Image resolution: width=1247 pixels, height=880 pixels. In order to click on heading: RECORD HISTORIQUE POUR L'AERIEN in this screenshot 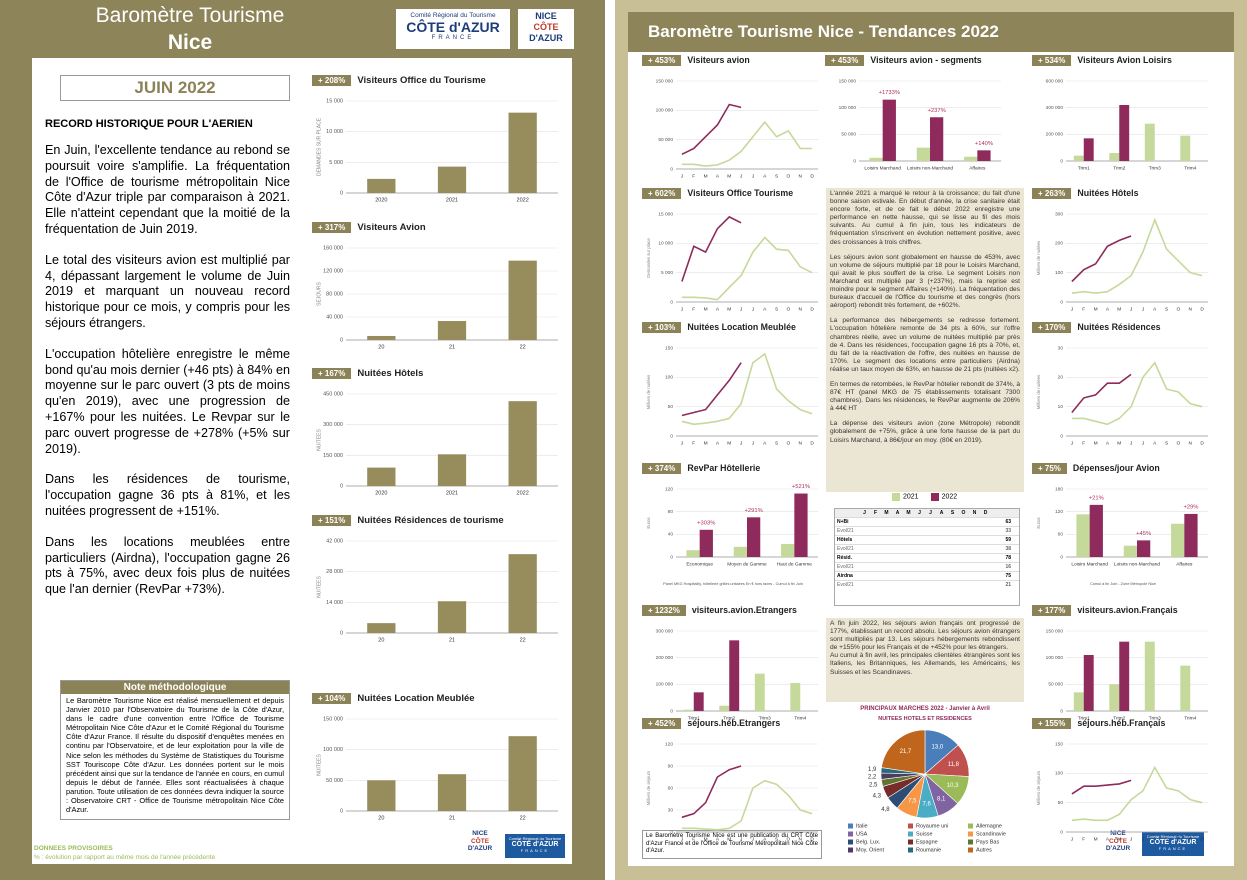, I will do `click(149, 124)`.